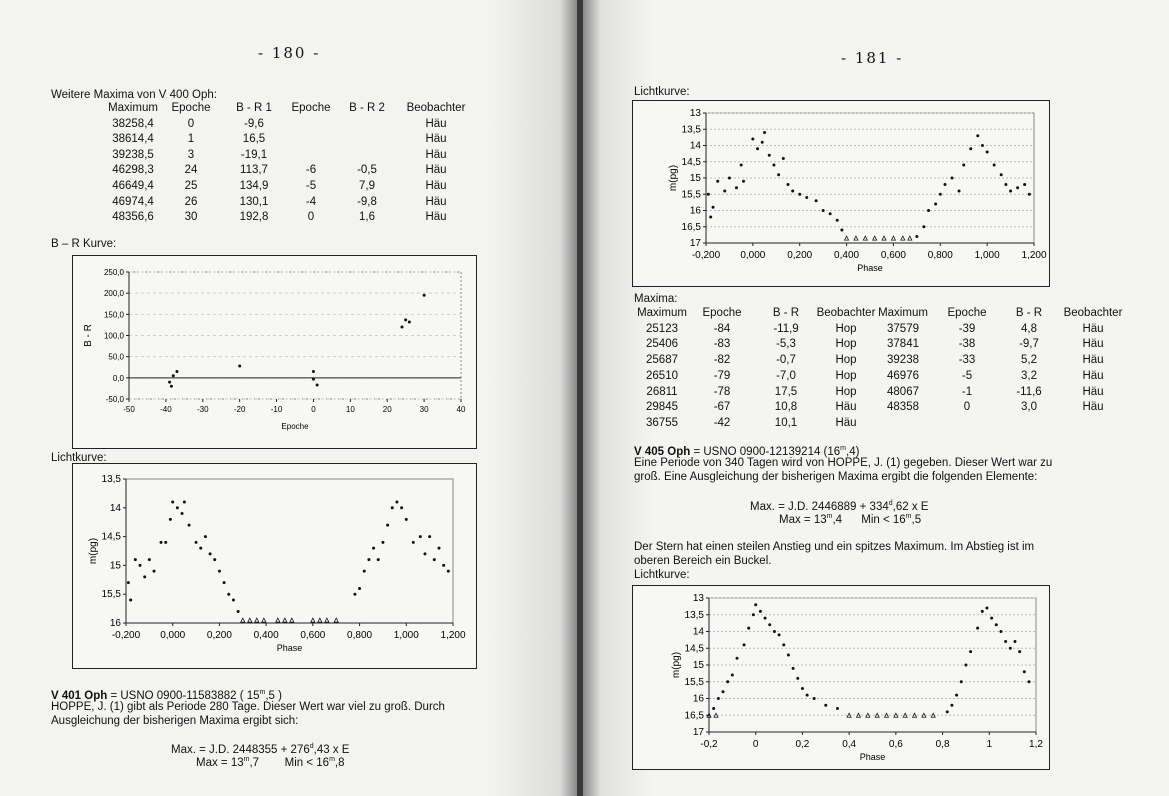 The image size is (1169, 796). I want to click on table-cell: 36755, so click(662, 422).